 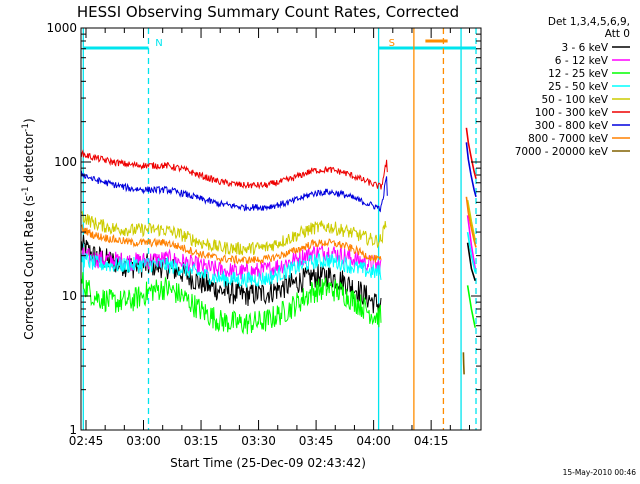 I want to click on series-line-50-100-kev, so click(x=233, y=233).